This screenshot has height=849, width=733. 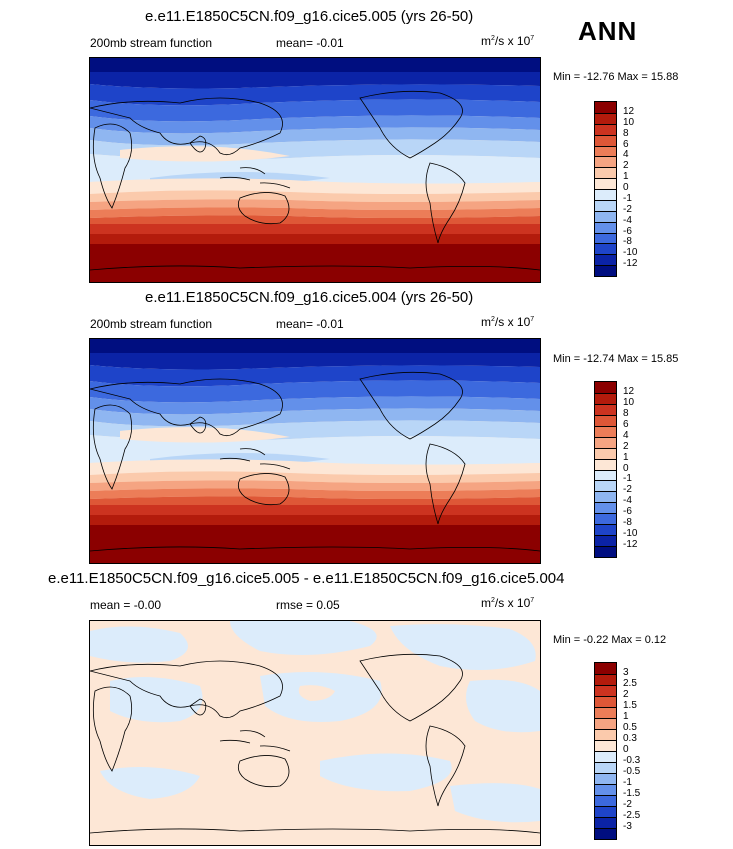 I want to click on colorbar-tick-label: 4, so click(x=626, y=435).